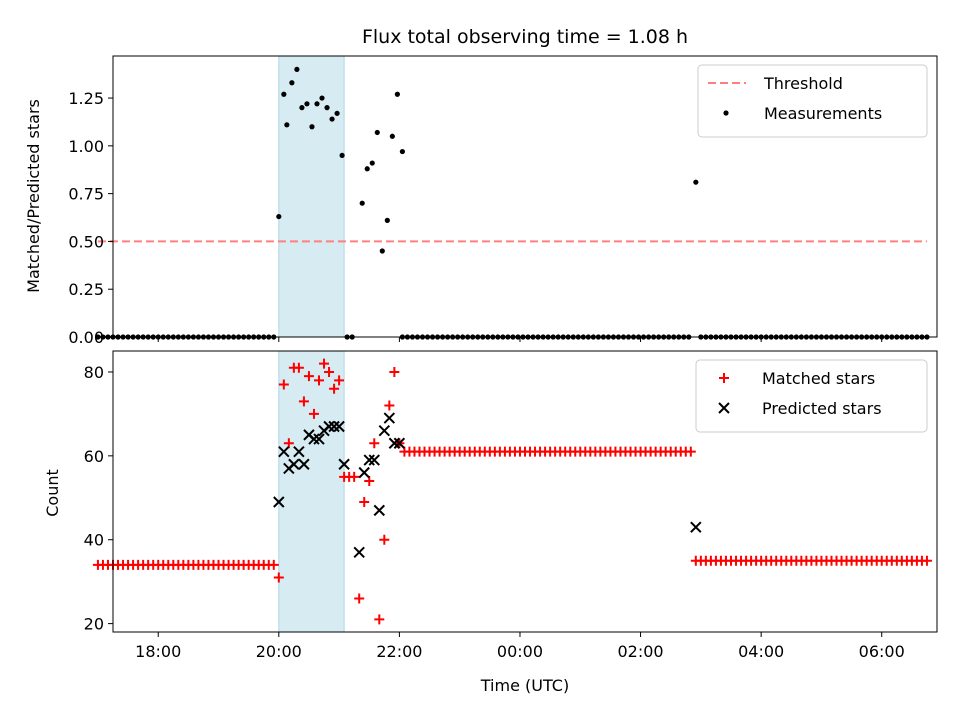  I want to click on x-tick-label: 20:00, so click(279, 651).